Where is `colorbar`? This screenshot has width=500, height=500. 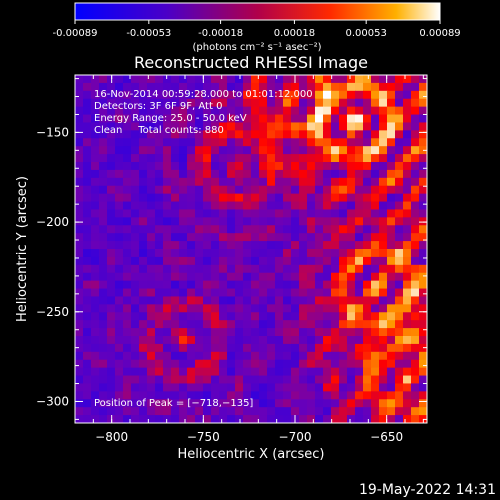
colorbar is located at coordinates (257, 11).